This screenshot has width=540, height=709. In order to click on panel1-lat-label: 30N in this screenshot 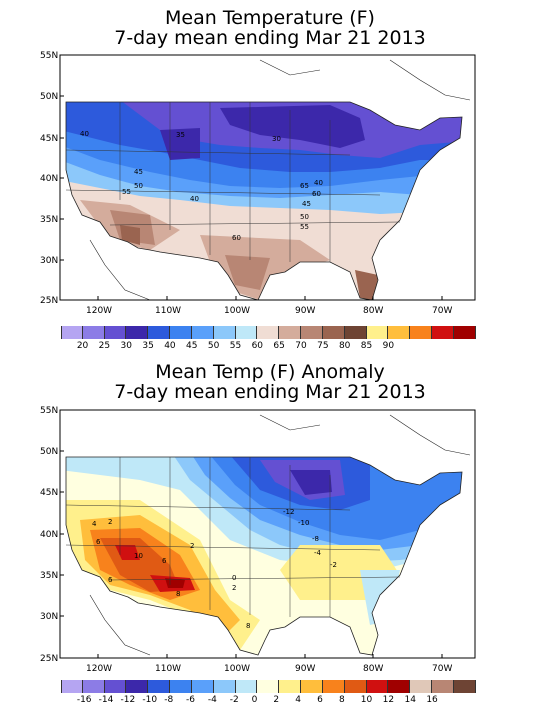, I will do `click(49, 261)`.